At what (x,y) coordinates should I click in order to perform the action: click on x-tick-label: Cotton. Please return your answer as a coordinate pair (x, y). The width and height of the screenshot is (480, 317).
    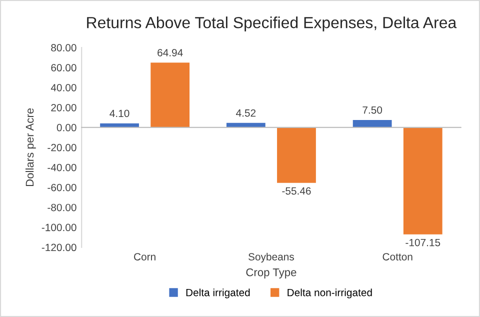
    Looking at the image, I should click on (397, 256).